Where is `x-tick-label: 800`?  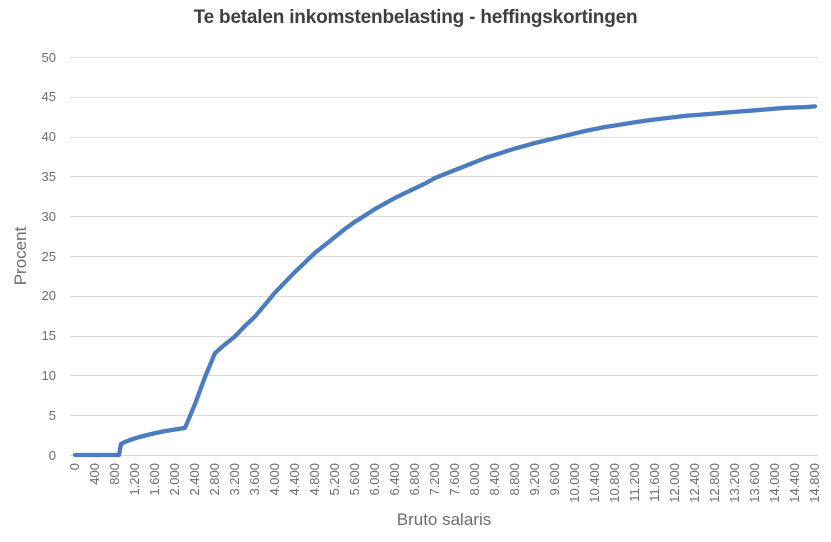 x-tick-label: 800 is located at coordinates (114, 474).